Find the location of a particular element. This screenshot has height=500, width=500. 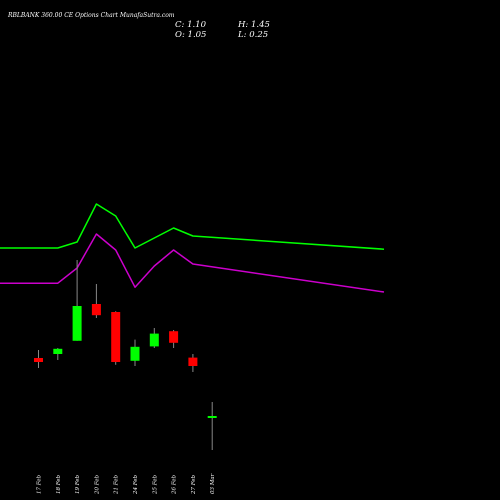

indicator-lines is located at coordinates (192, 248).